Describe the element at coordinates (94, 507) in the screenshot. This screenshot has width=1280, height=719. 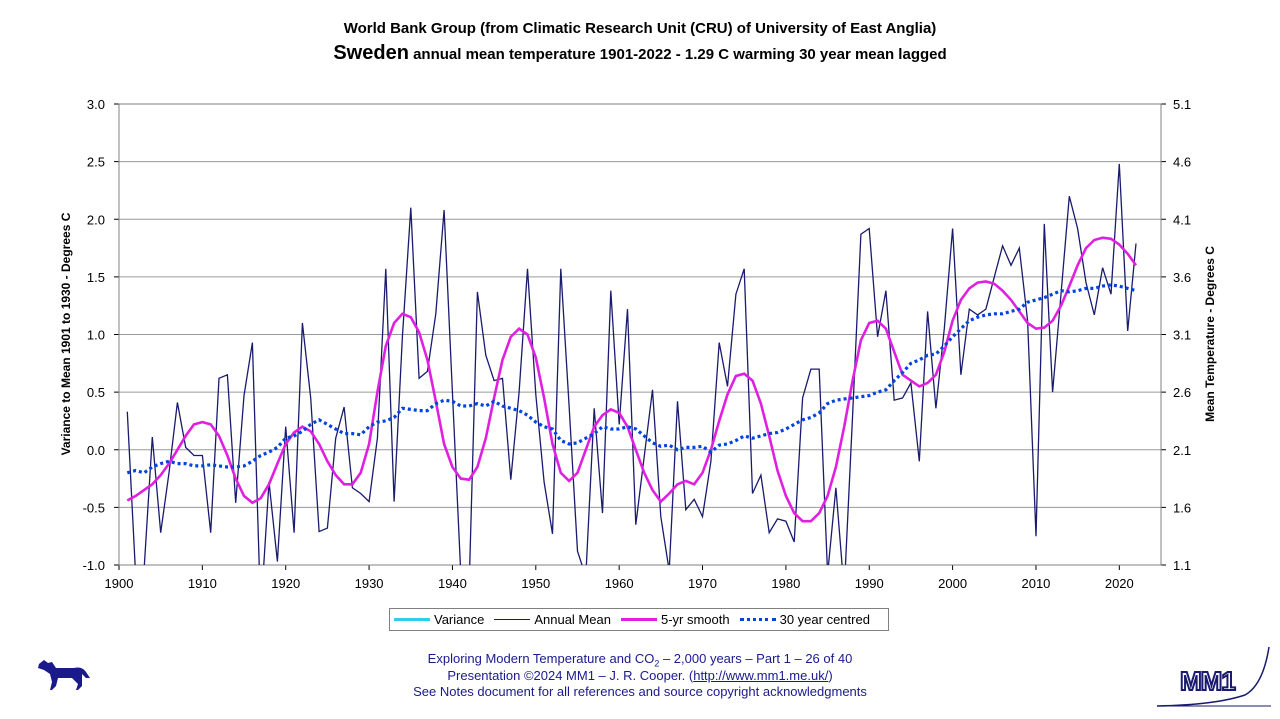
I see `y-tick-left-1: -0.5` at that location.